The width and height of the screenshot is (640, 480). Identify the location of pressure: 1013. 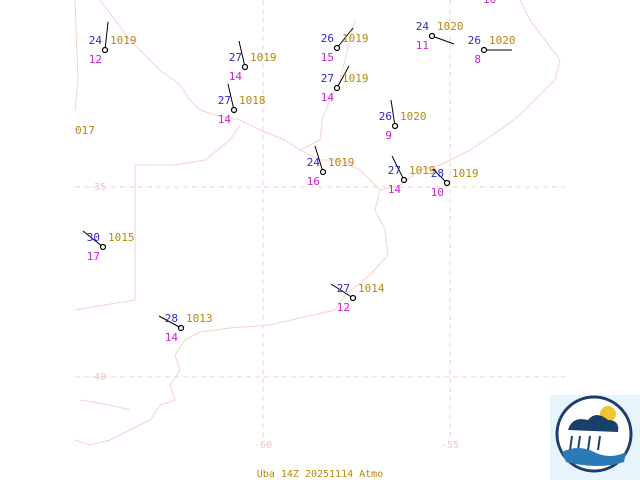
(199, 318).